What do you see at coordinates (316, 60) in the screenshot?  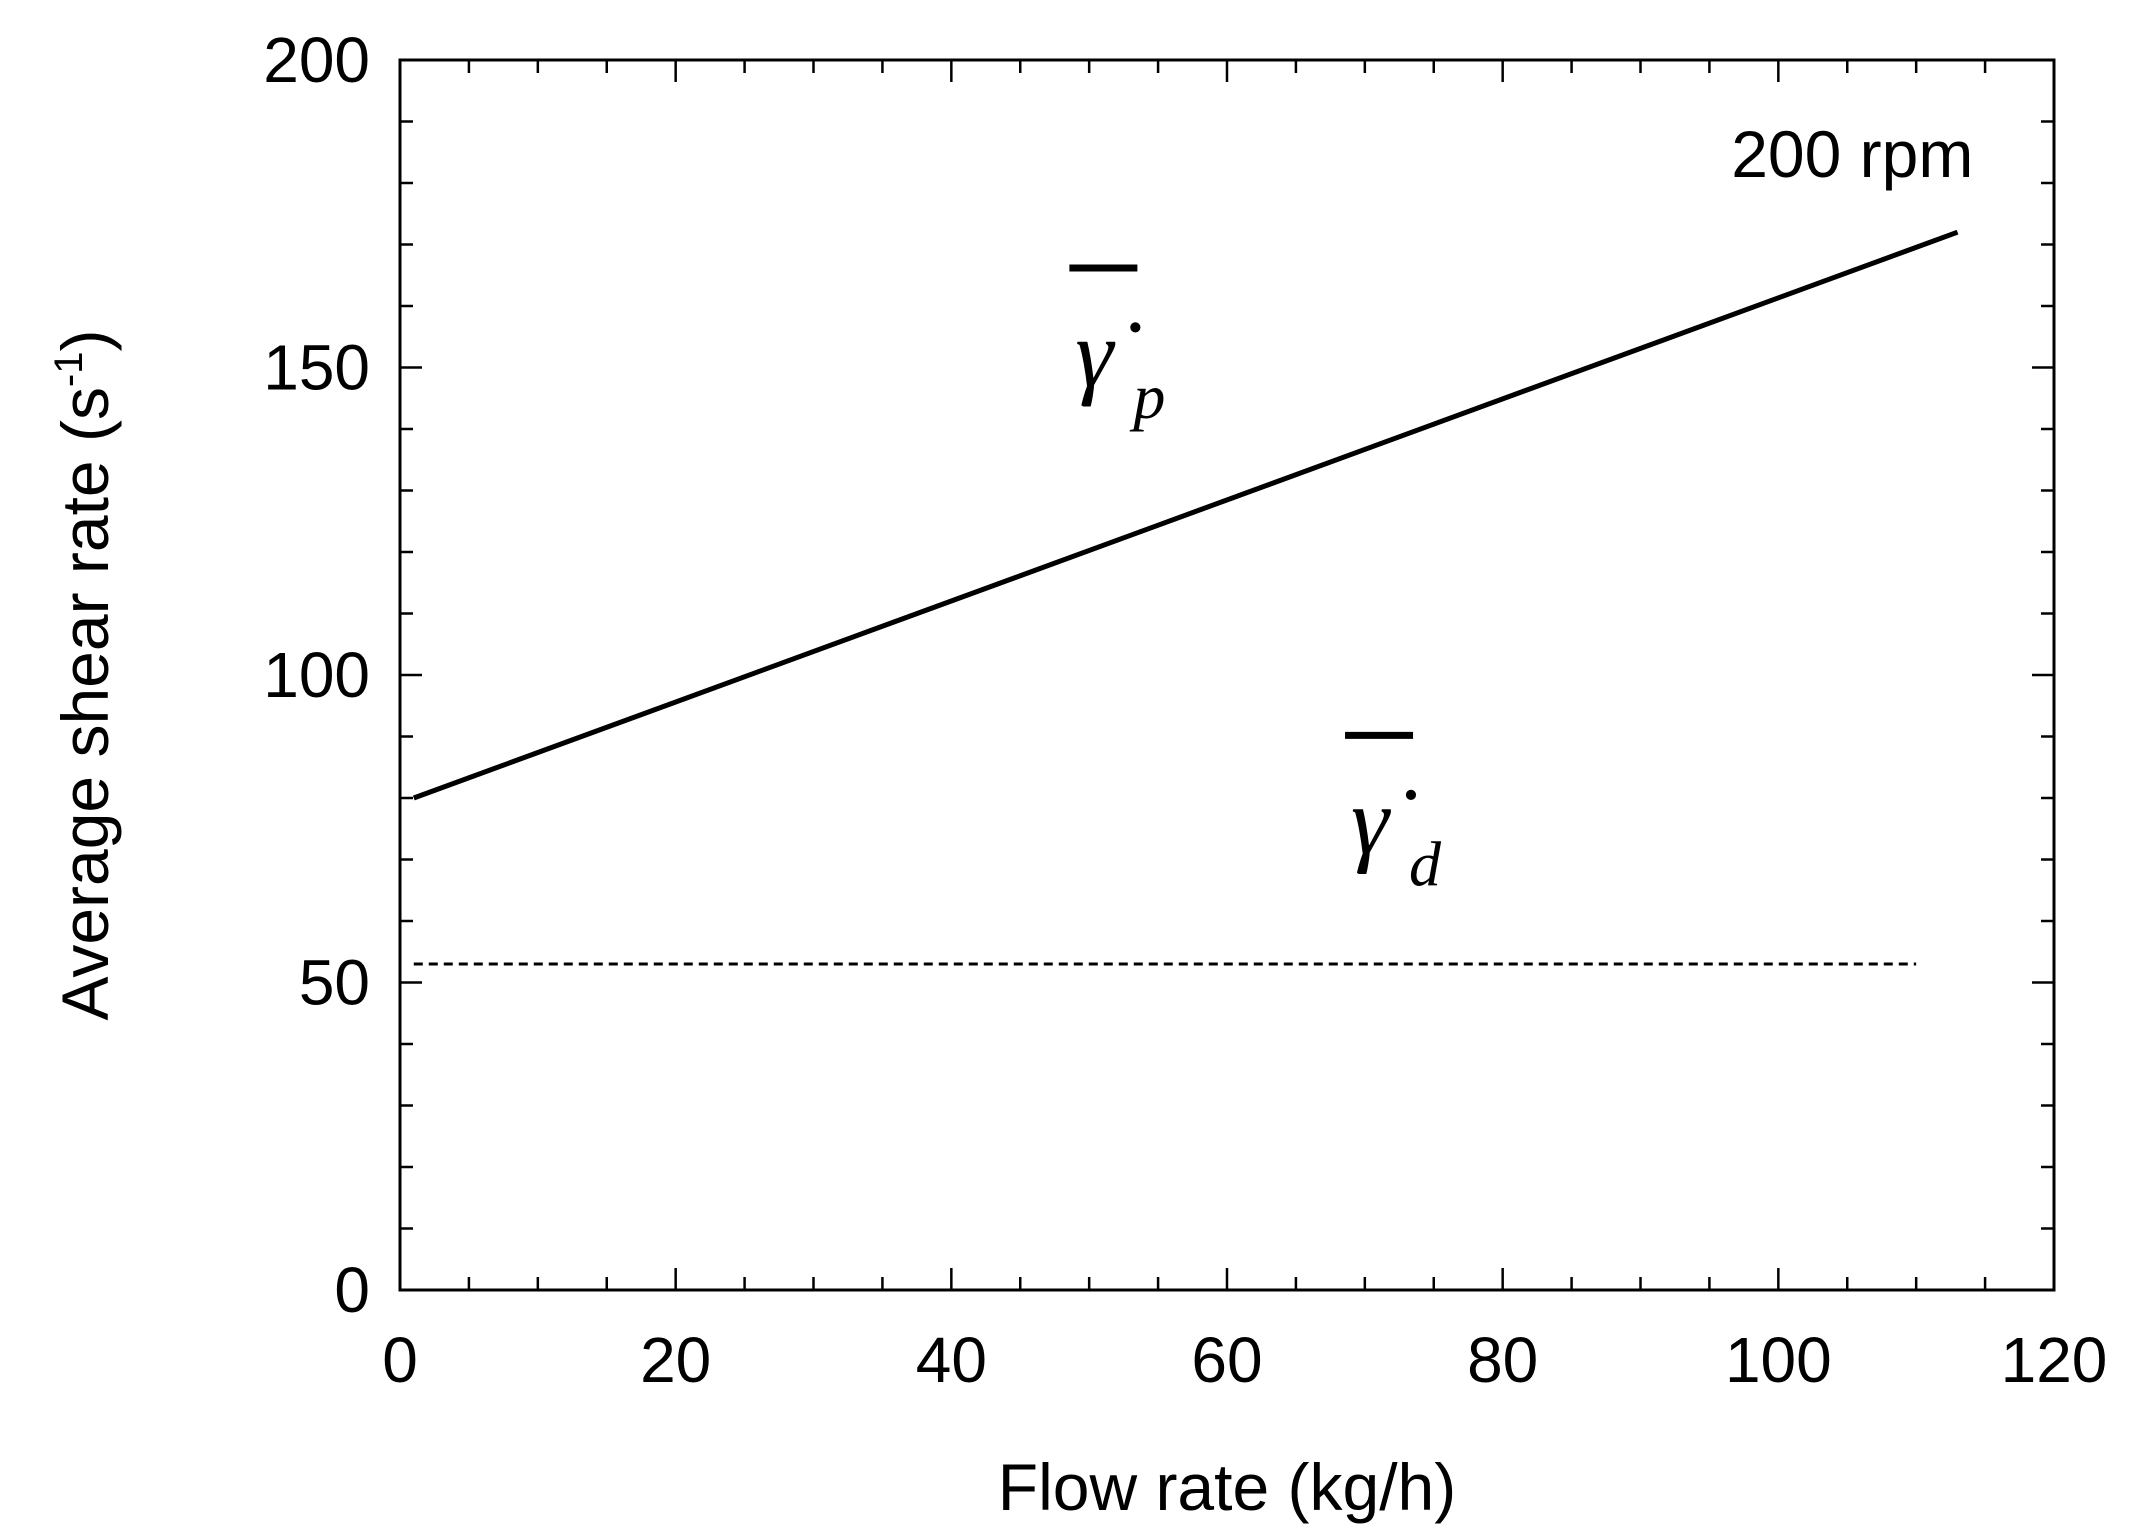 I see `y-tick-label: 200` at bounding box center [316, 60].